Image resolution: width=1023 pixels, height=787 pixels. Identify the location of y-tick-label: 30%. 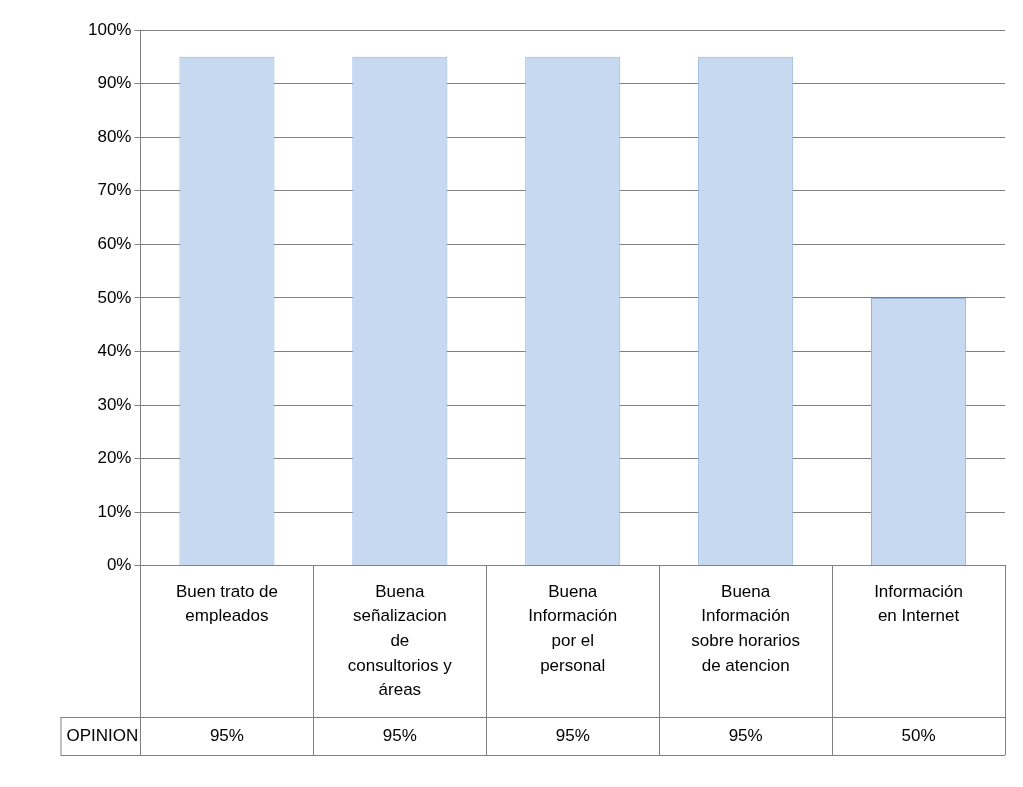
(114, 404).